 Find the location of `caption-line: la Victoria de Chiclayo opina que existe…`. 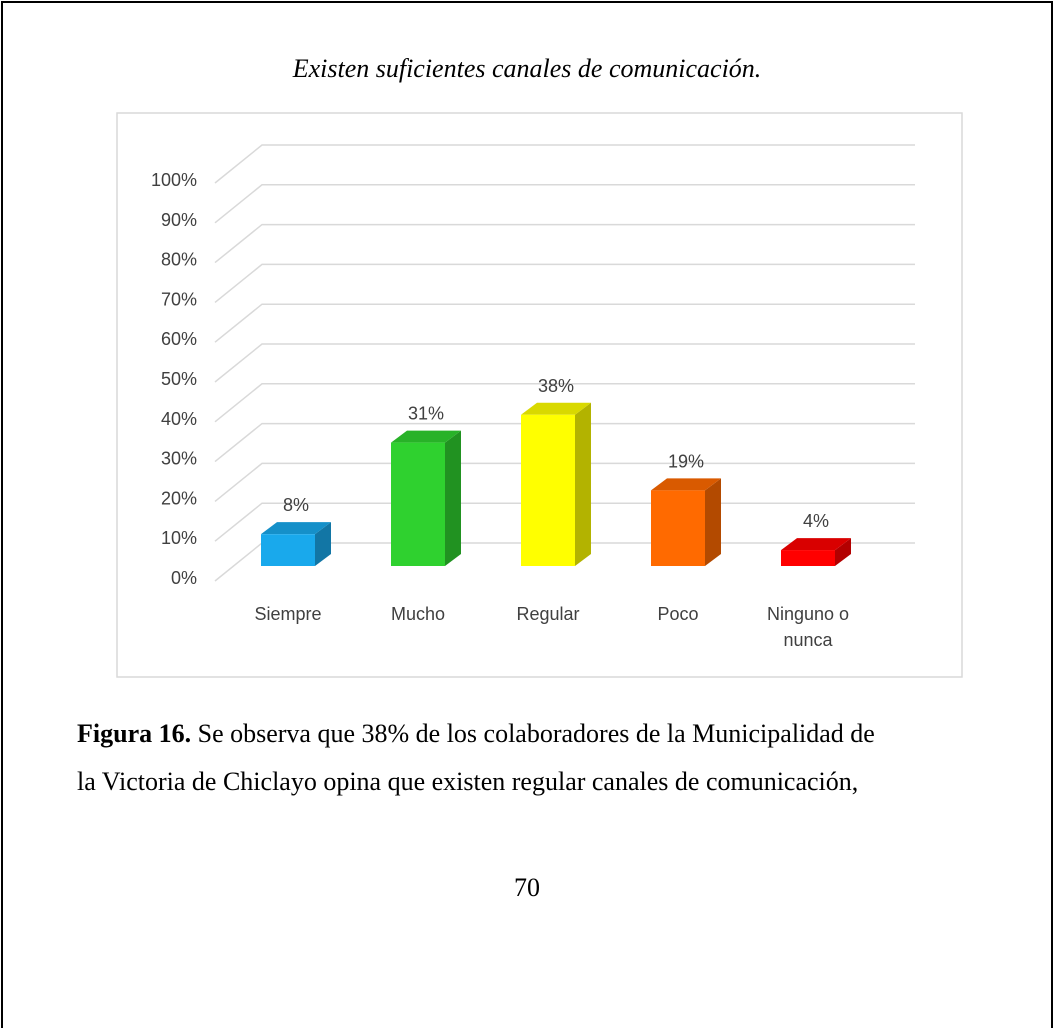

caption-line: la Victoria de Chiclayo opina que existe… is located at coordinates (467, 781).